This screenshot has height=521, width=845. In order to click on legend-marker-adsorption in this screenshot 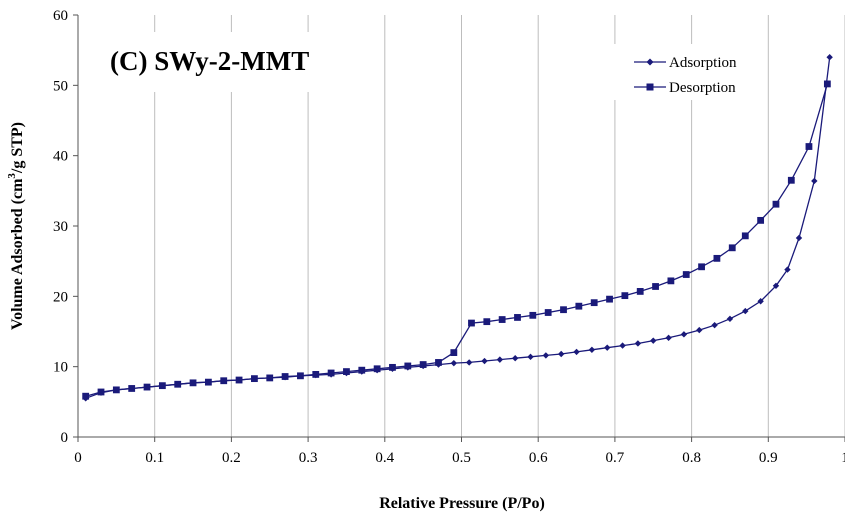, I will do `click(650, 62)`.